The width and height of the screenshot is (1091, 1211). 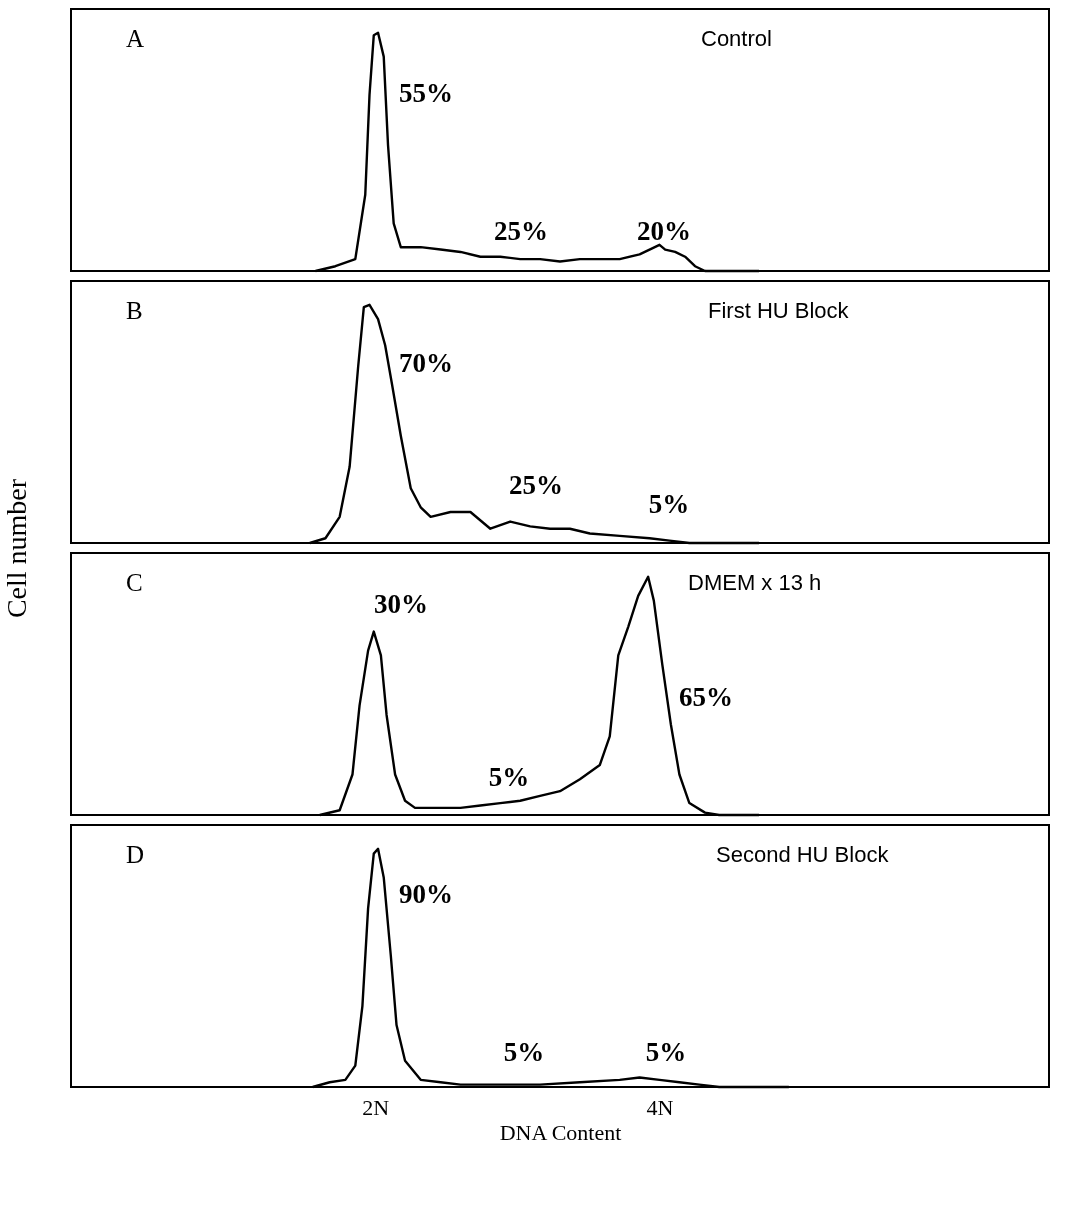 I want to click on annotation: 90%, so click(x=426, y=894).